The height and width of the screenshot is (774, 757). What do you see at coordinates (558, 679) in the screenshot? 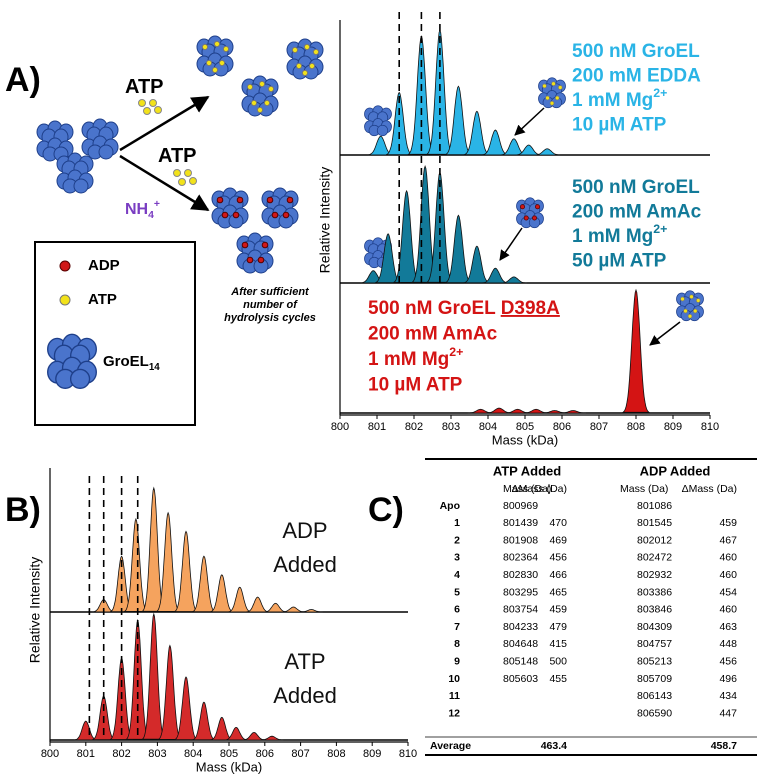
I see `table-cell: 455` at bounding box center [558, 679].